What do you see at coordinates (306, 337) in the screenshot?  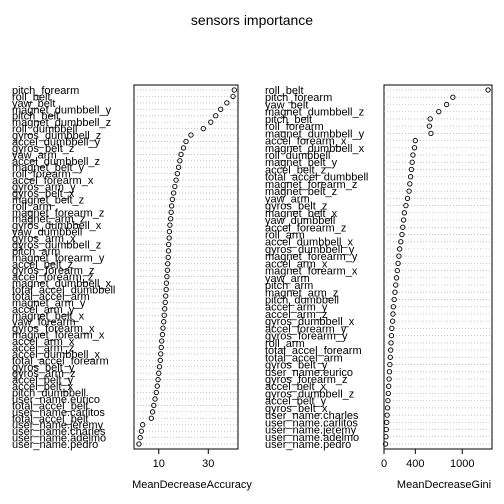 I see `row-label: gyros_forearm_y` at bounding box center [306, 337].